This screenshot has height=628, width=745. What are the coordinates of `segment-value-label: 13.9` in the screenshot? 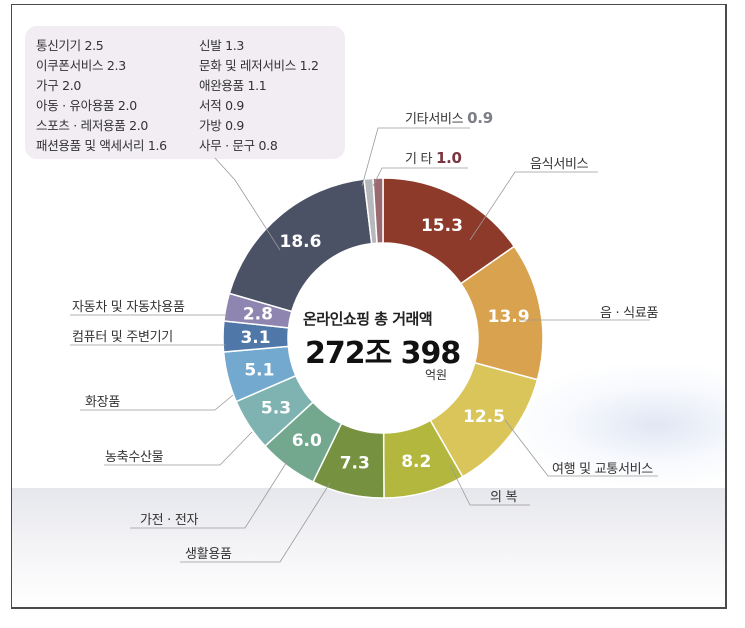 It's located at (509, 317).